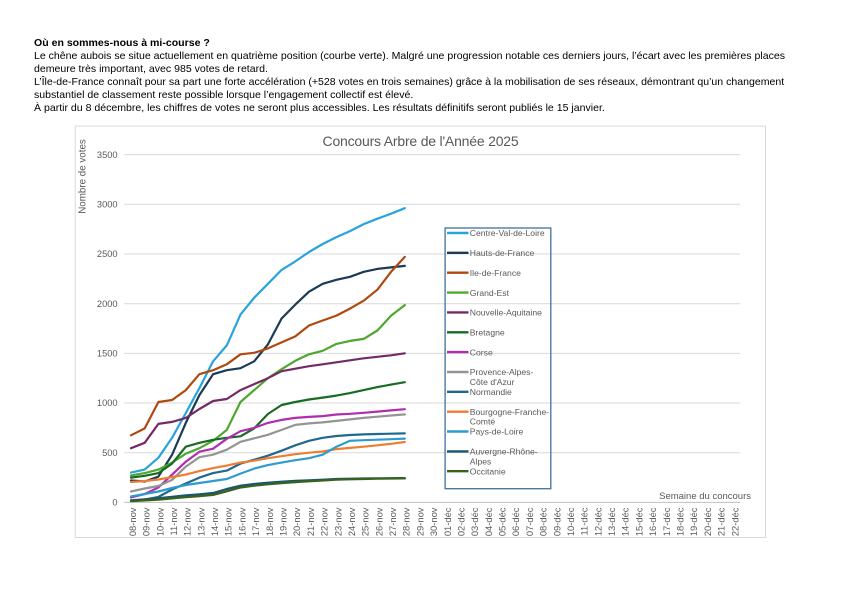 The image size is (842, 595). I want to click on svg-text: 1500, so click(107, 354).